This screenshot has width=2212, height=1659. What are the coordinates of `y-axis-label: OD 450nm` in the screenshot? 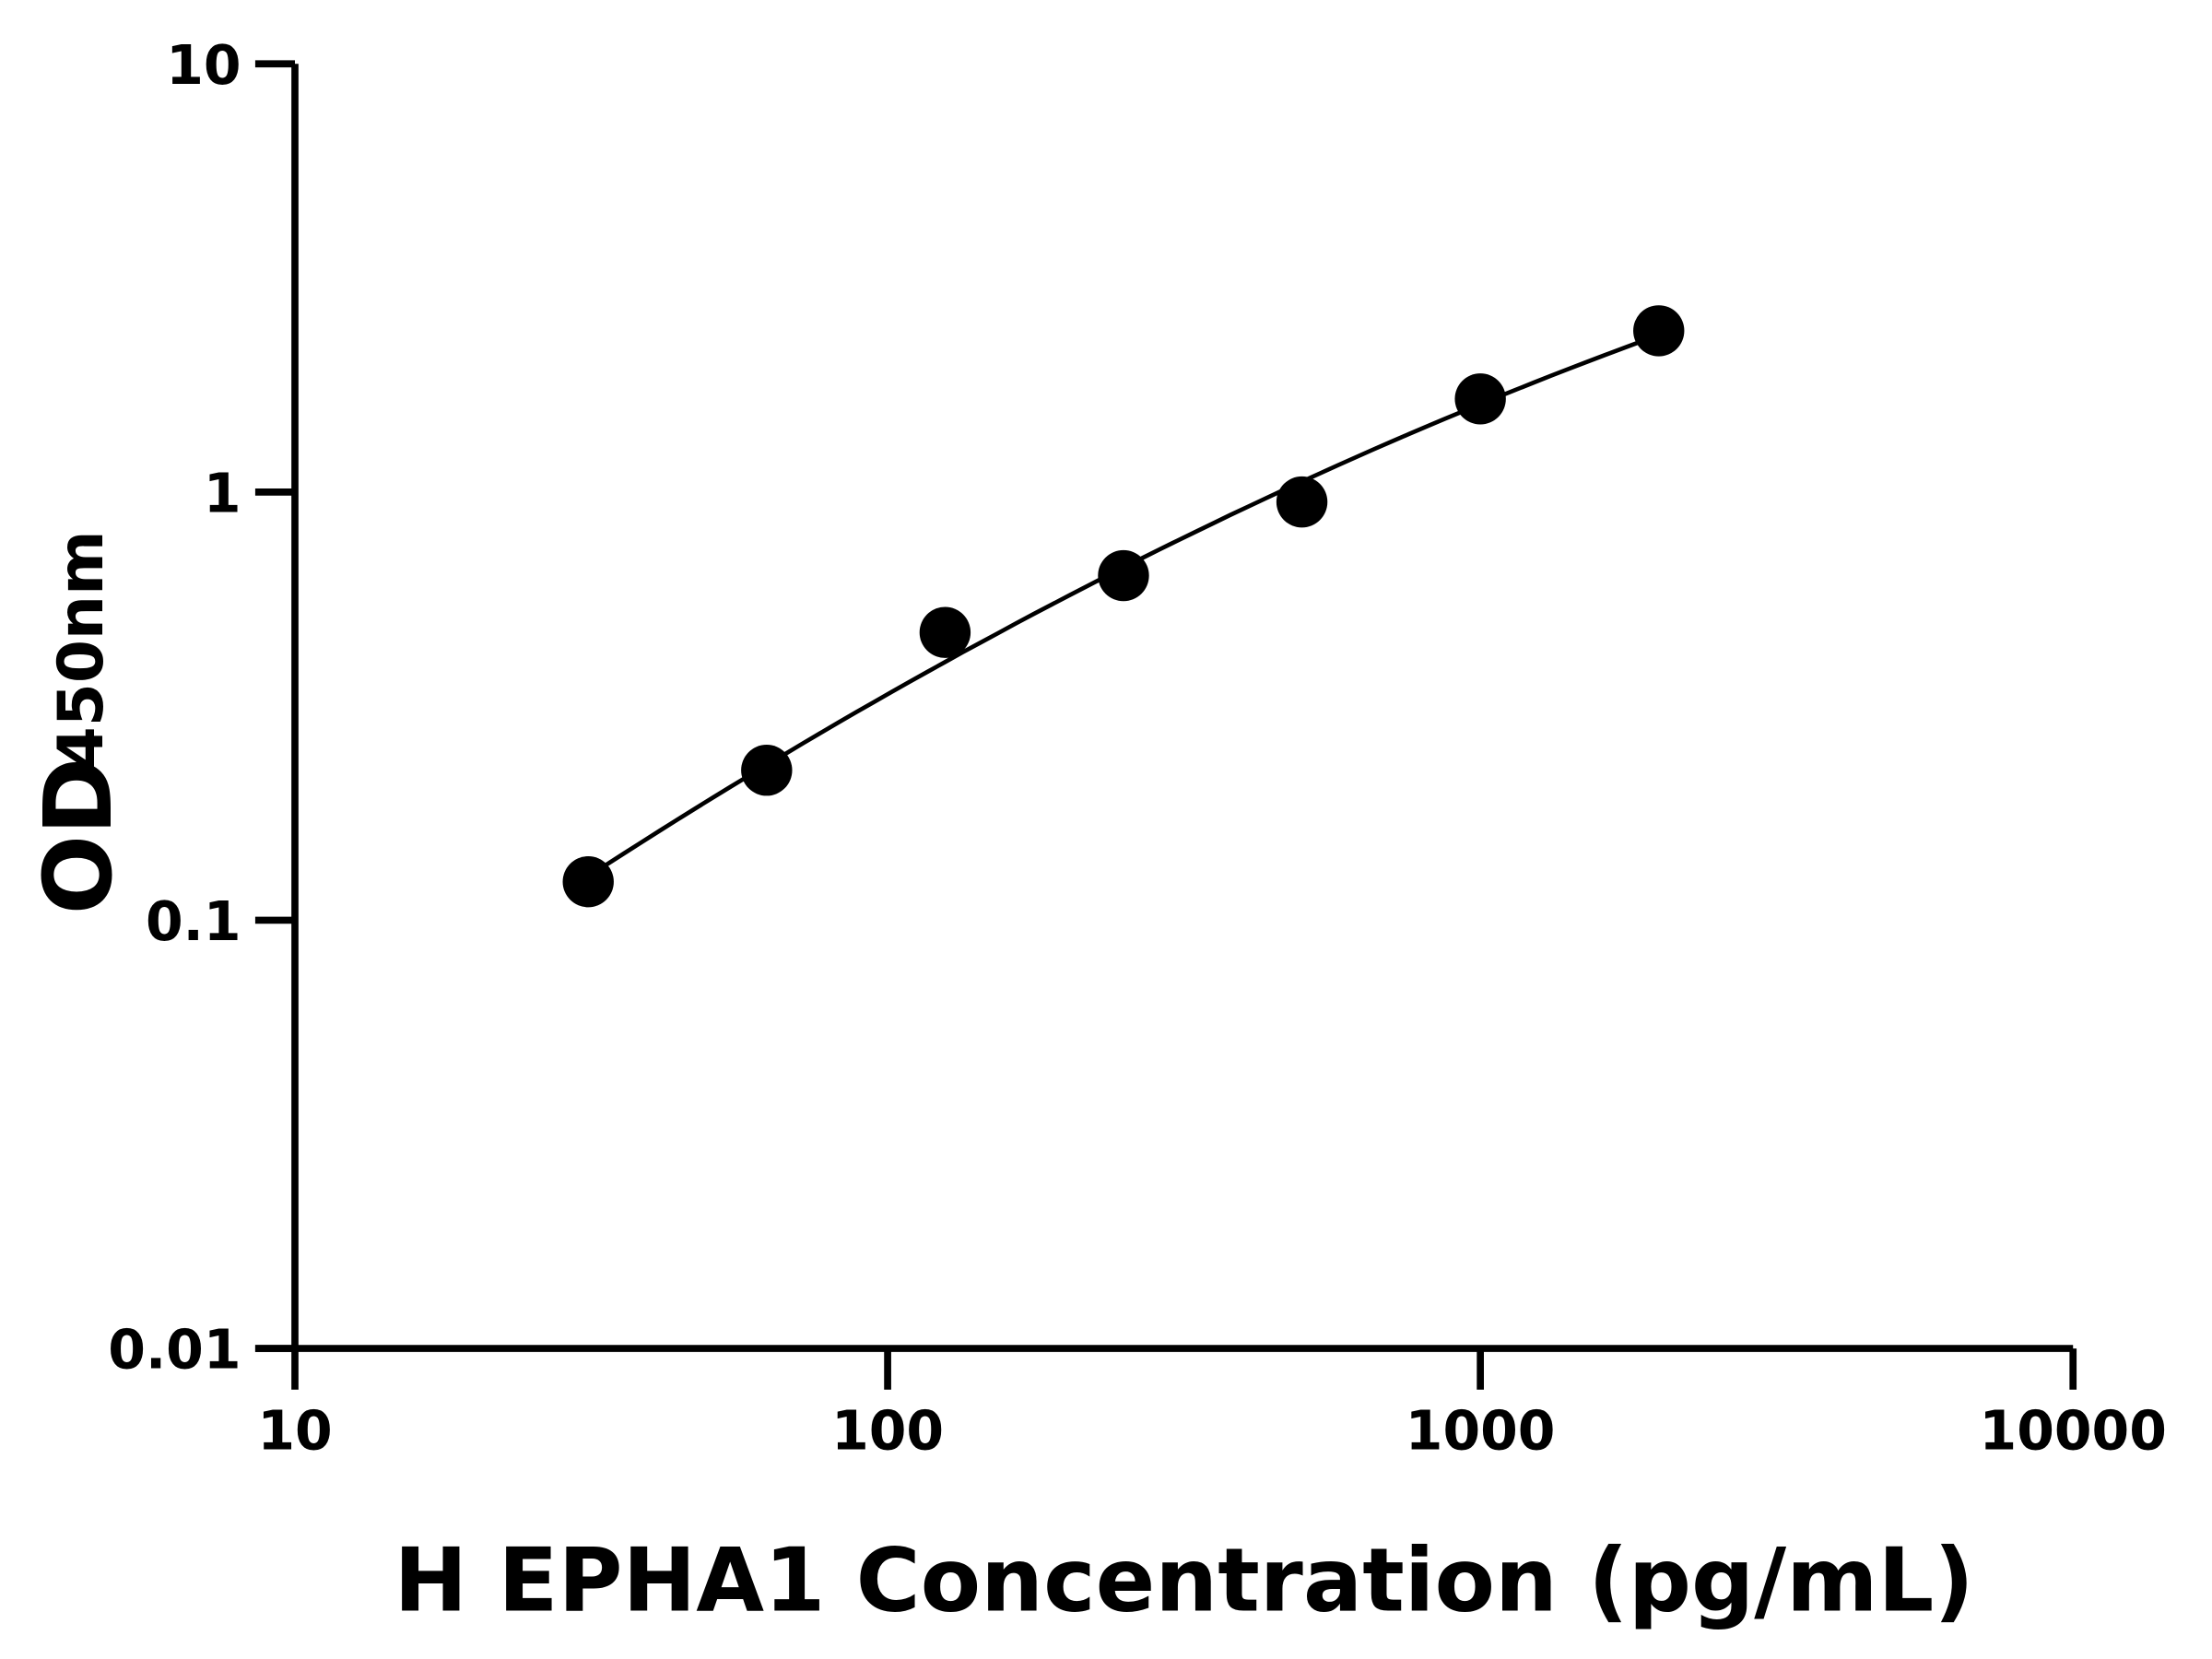 It's located at (78, 722).